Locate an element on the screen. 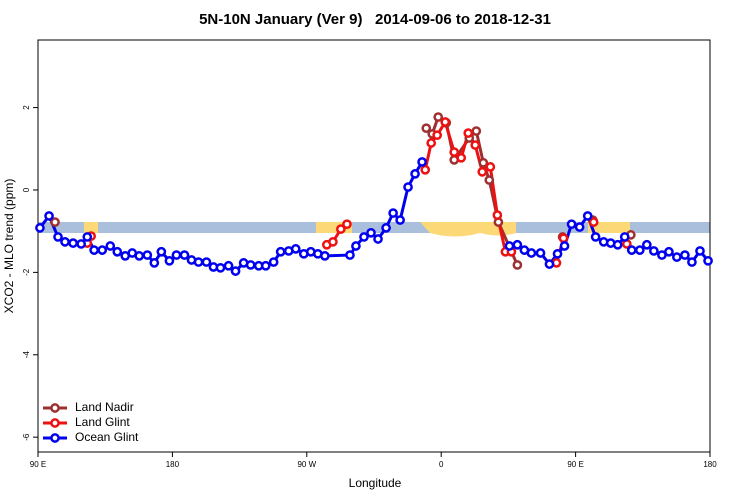 The height and width of the screenshot is (500, 750). legend-label: Ocean Glint is located at coordinates (107, 437).